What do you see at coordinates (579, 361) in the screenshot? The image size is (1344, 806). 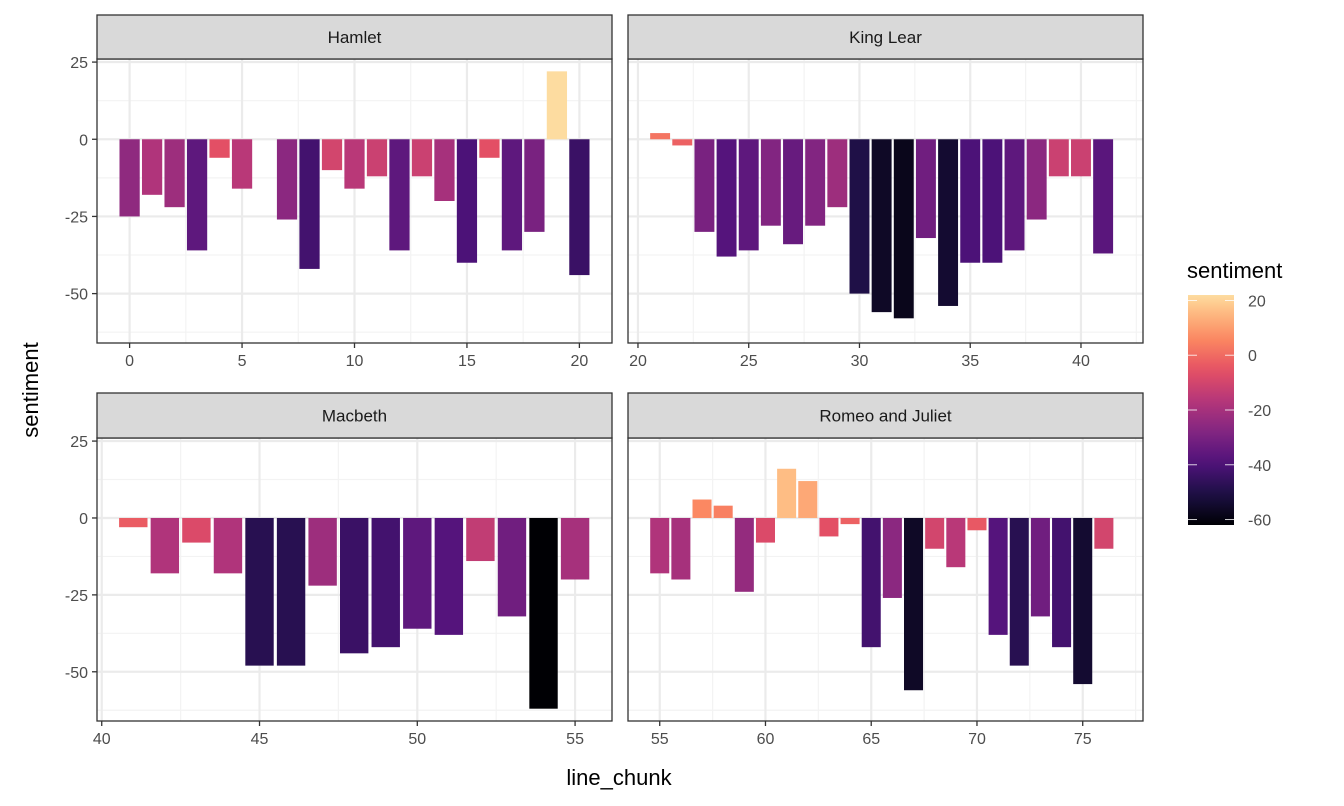 I see `x-tick-label: 20` at bounding box center [579, 361].